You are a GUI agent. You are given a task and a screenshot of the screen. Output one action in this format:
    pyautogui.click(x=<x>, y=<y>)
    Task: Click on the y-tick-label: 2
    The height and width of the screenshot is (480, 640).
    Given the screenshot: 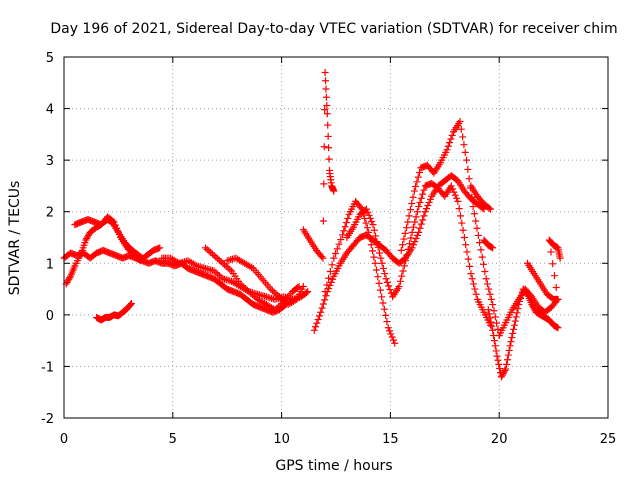 What is the action you would take?
    pyautogui.click(x=50, y=213)
    